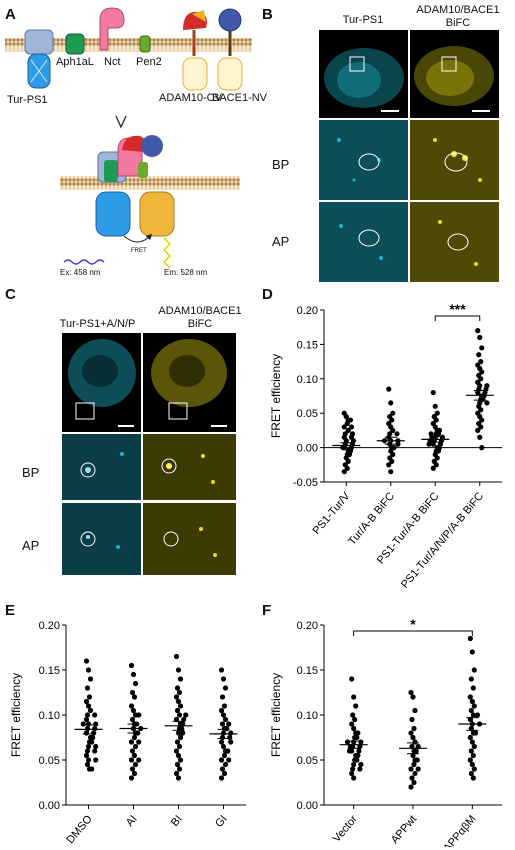  Describe the element at coordinates (230, 20) in the screenshot. I see `bace1-protein` at that location.